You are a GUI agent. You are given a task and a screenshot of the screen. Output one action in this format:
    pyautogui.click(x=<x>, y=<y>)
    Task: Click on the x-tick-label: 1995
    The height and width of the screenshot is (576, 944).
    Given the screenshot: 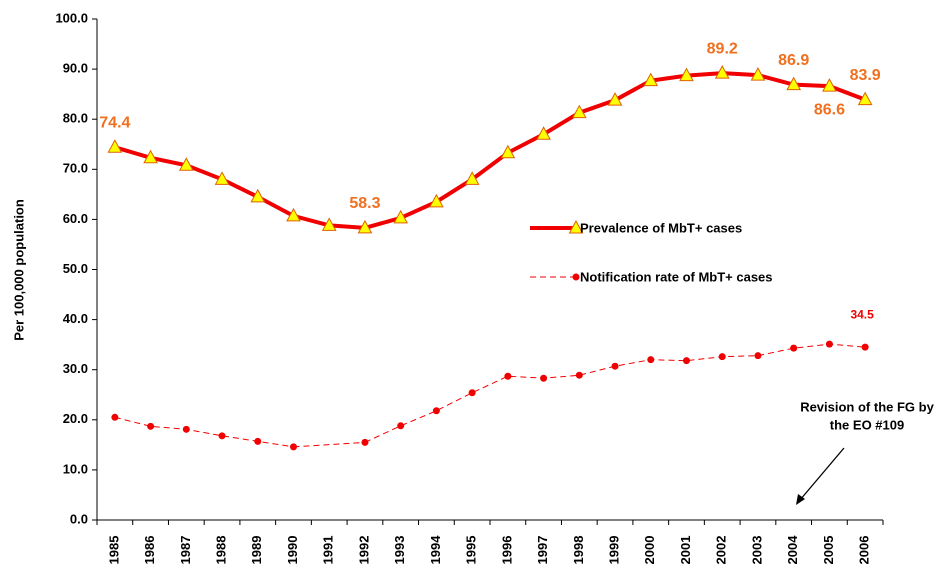 What is the action you would take?
    pyautogui.click(x=471, y=550)
    